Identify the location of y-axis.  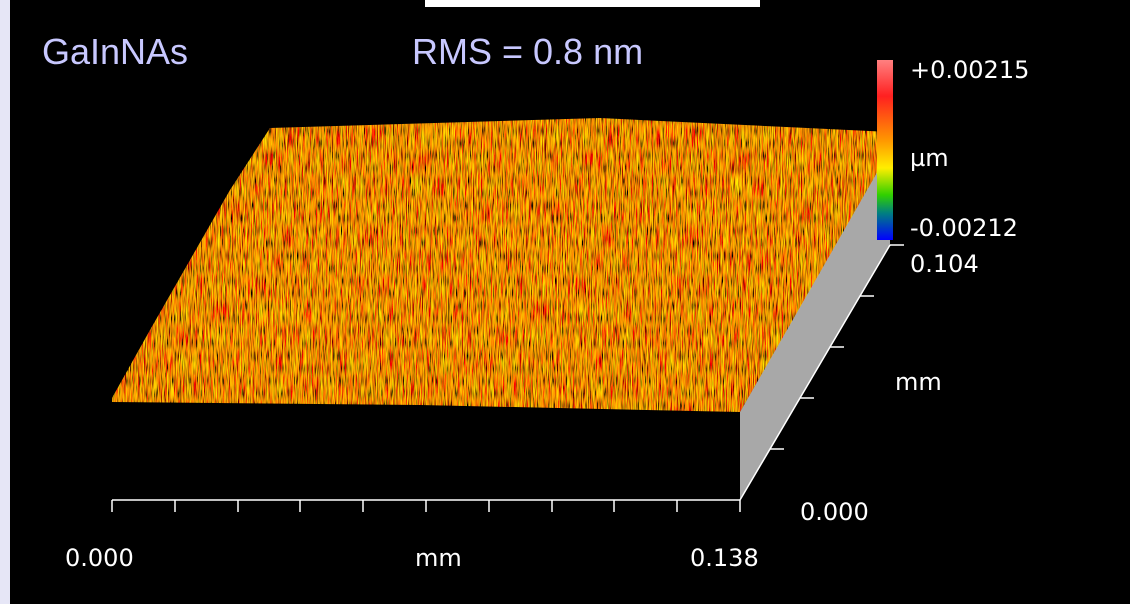
(821, 372).